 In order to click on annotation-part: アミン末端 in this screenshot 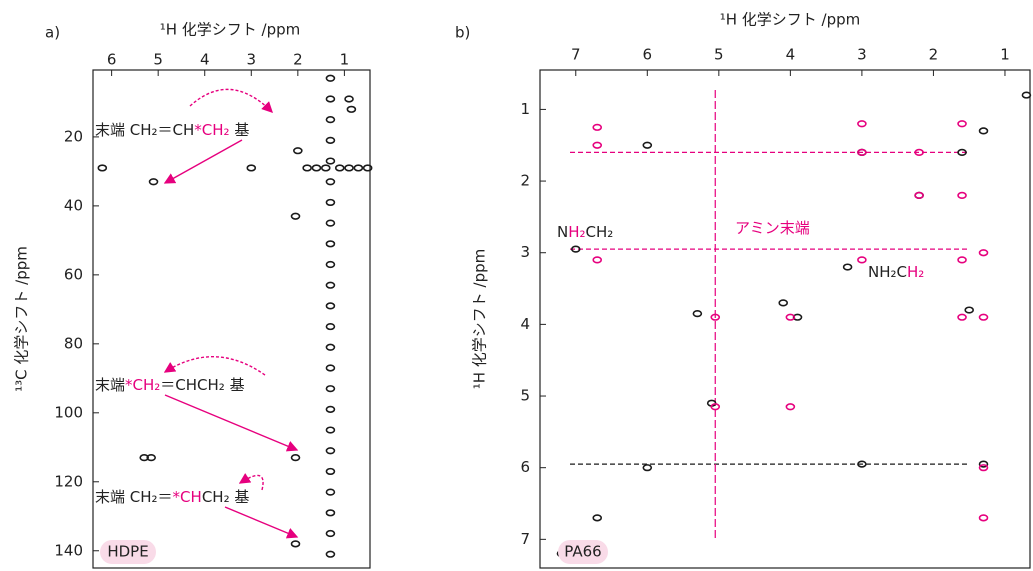, I will do `click(772, 228)`.